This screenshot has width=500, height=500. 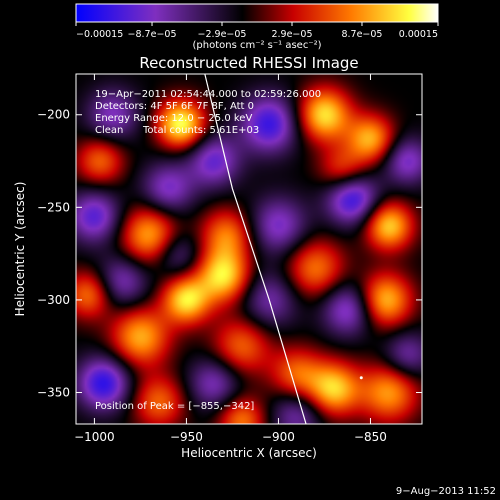 I want to click on x-tick-label: −950, so click(x=186, y=437).